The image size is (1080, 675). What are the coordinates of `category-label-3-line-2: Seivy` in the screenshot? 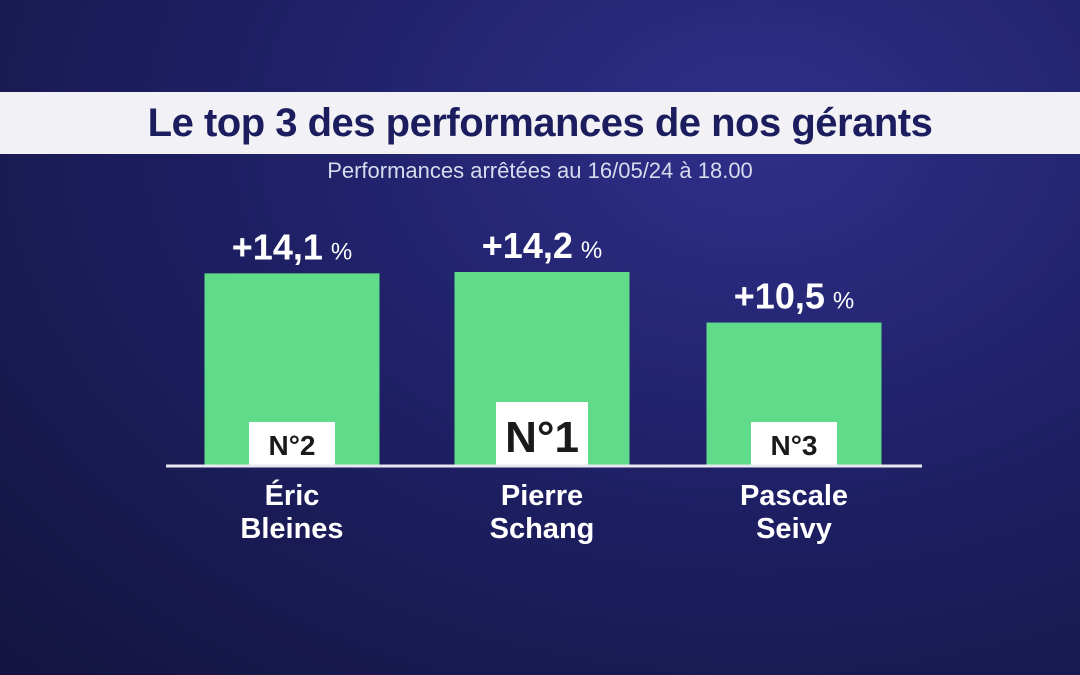 It's located at (794, 529).